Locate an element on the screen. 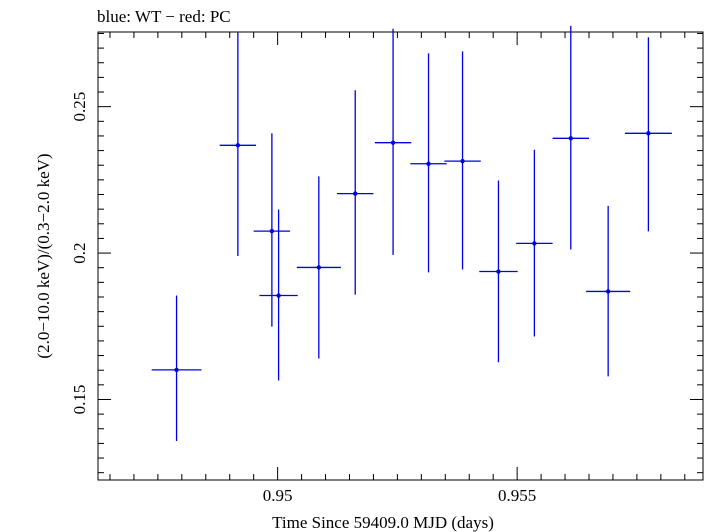 Image resolution: width=705 pixels, height=532 pixels. y-tick-label: 0.15 is located at coordinates (79, 400).